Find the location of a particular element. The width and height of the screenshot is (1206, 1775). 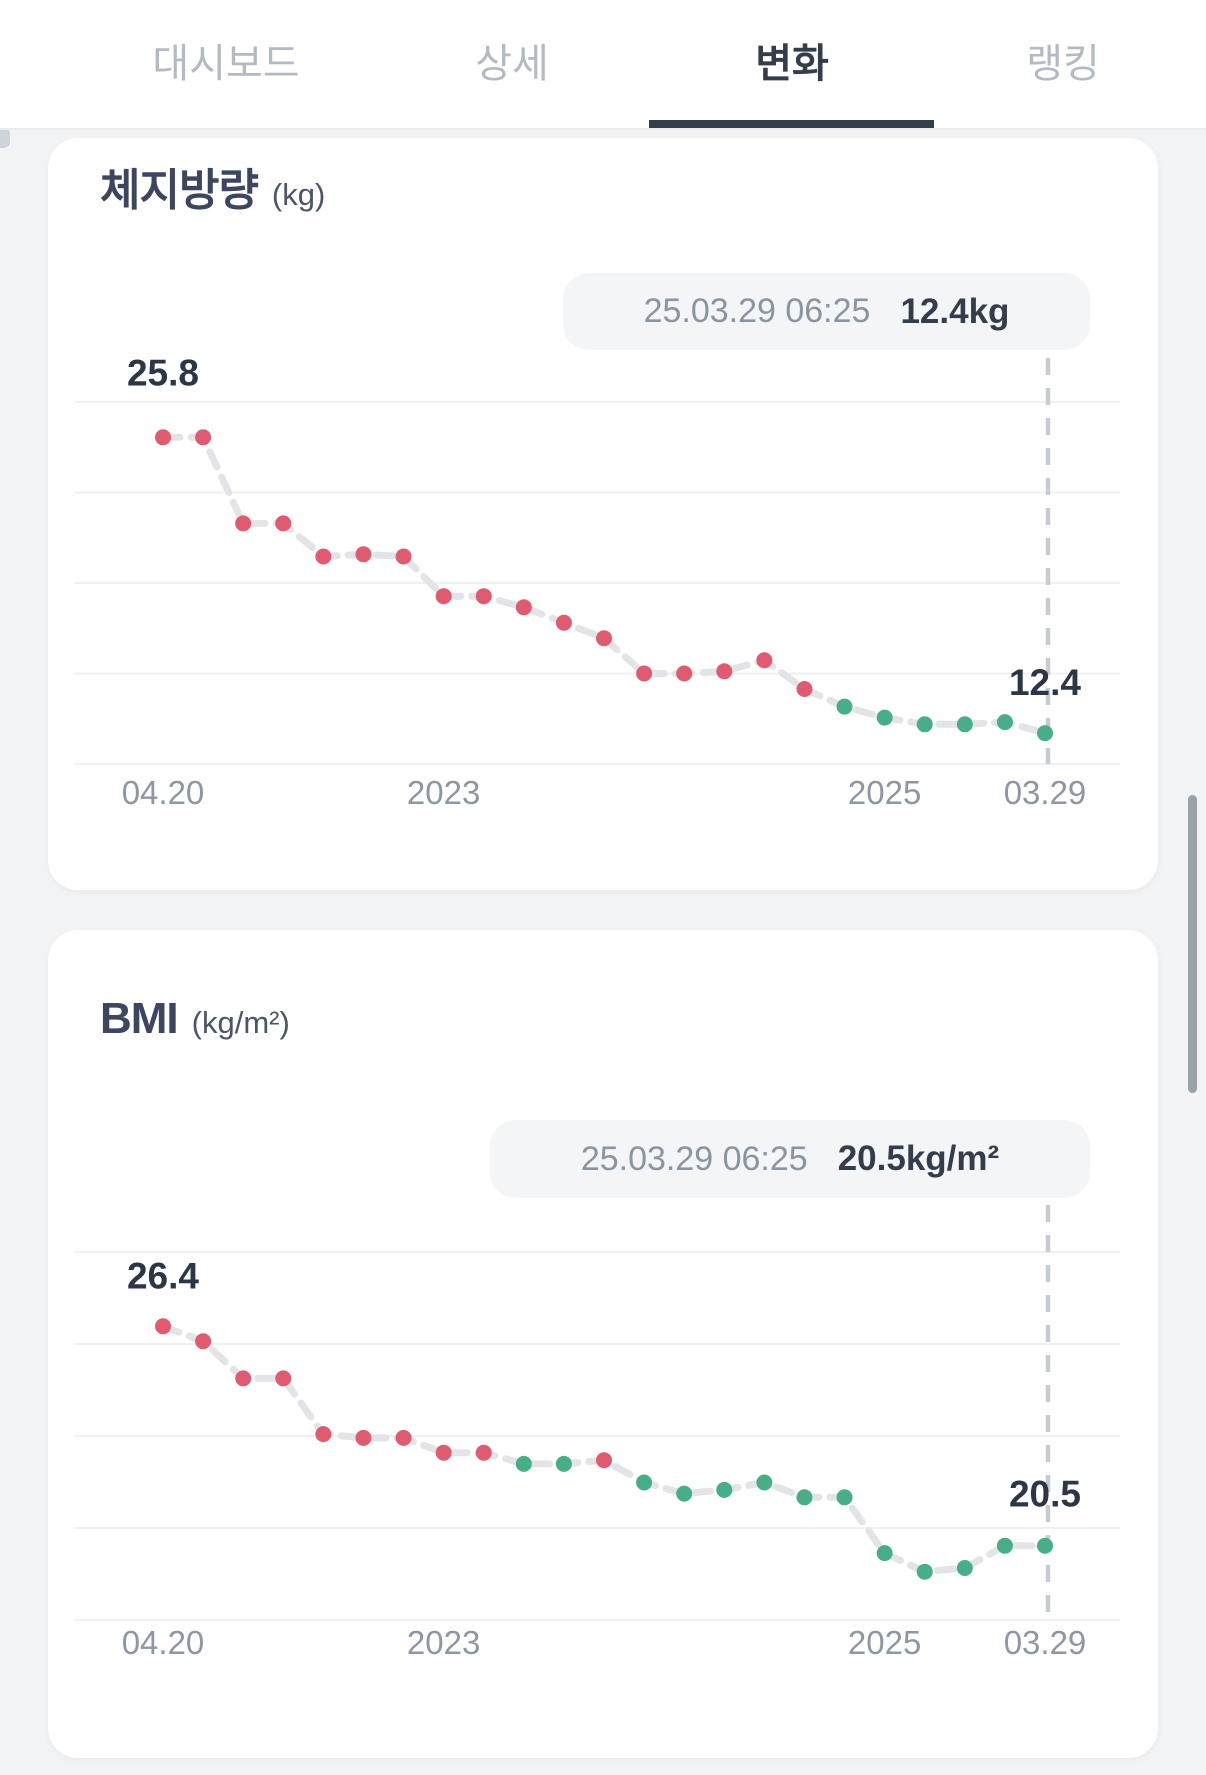

first-point-value-label: 26.4 is located at coordinates (163, 1275).